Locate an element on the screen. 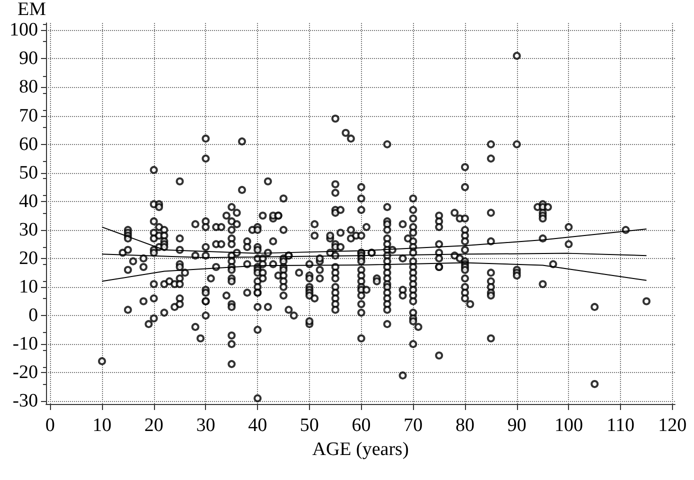 Image resolution: width=694 pixels, height=480 pixels. x-tick-label: 0 is located at coordinates (50, 425).